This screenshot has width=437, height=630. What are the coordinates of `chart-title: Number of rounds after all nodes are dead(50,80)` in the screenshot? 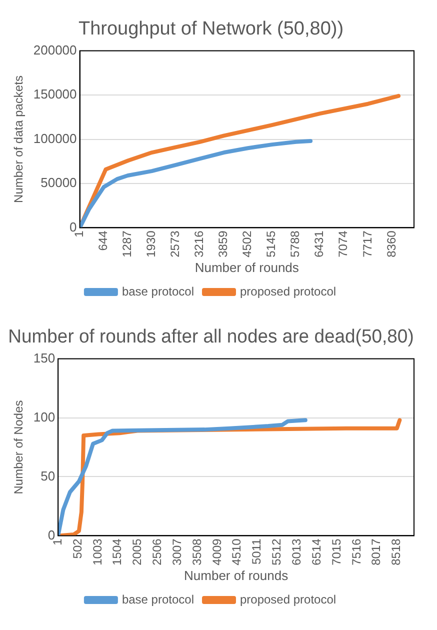 It's located at (211, 336).